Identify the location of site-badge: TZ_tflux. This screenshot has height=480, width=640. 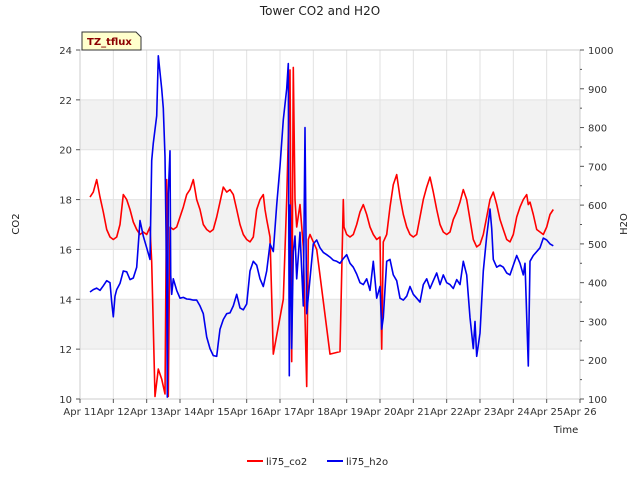
(111, 41).